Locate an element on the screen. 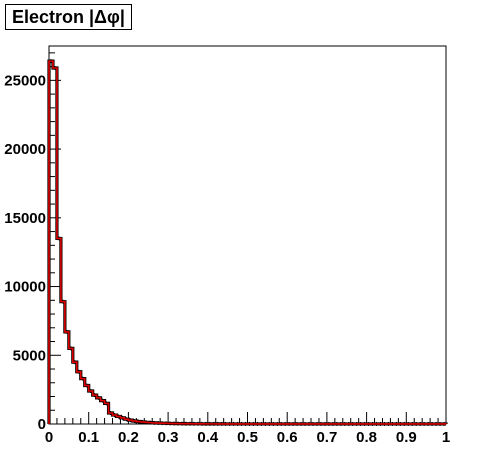 Image resolution: width=496 pixels, height=472 pixels. y-tick-label: 20000 is located at coordinates (25, 149).